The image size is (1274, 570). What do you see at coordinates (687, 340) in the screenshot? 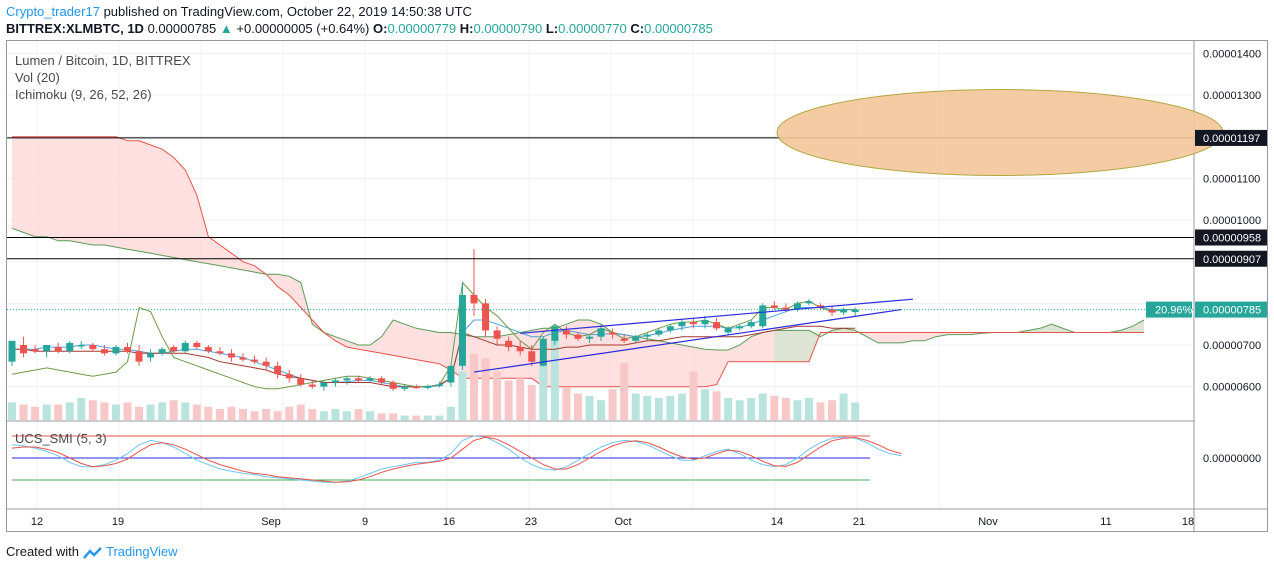
I see `wedge-lower-line` at bounding box center [687, 340].